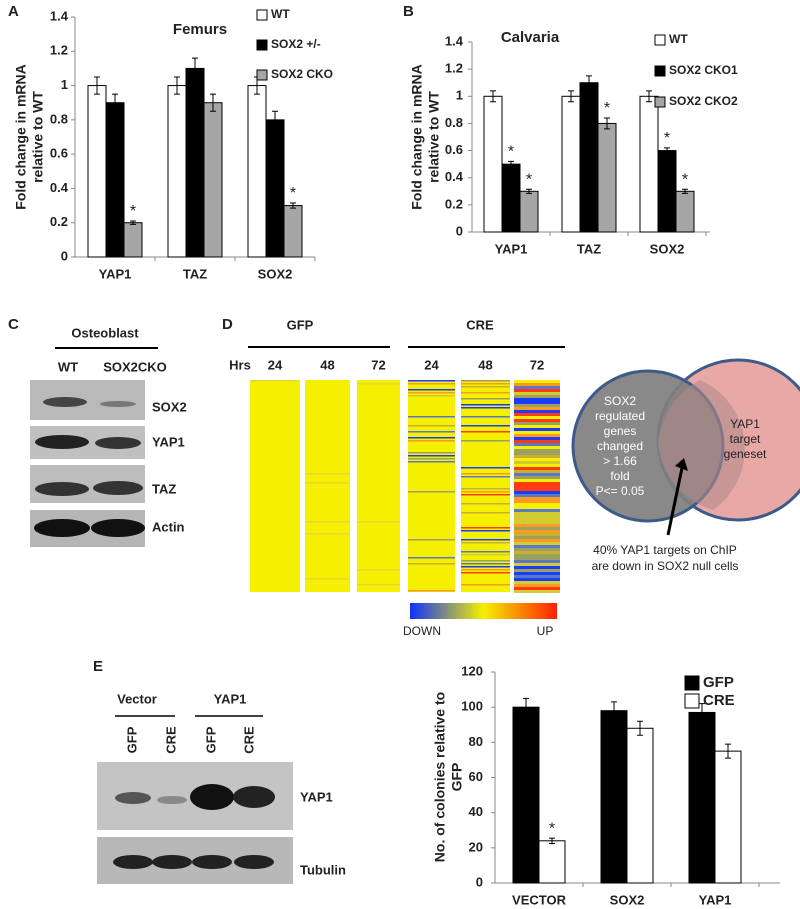 The height and width of the screenshot is (909, 800). I want to click on venn-text: geneset, so click(745, 454).